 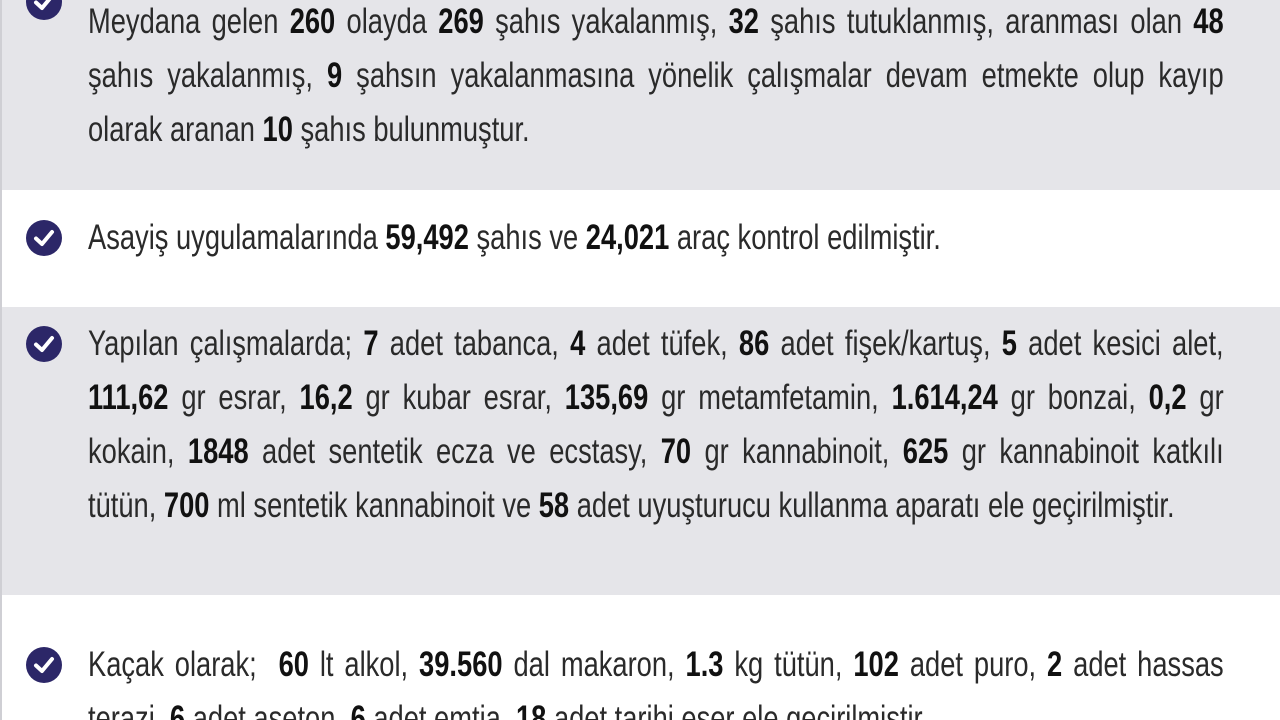 I want to click on text-run: Meydana gelen, so click(x=189, y=21).